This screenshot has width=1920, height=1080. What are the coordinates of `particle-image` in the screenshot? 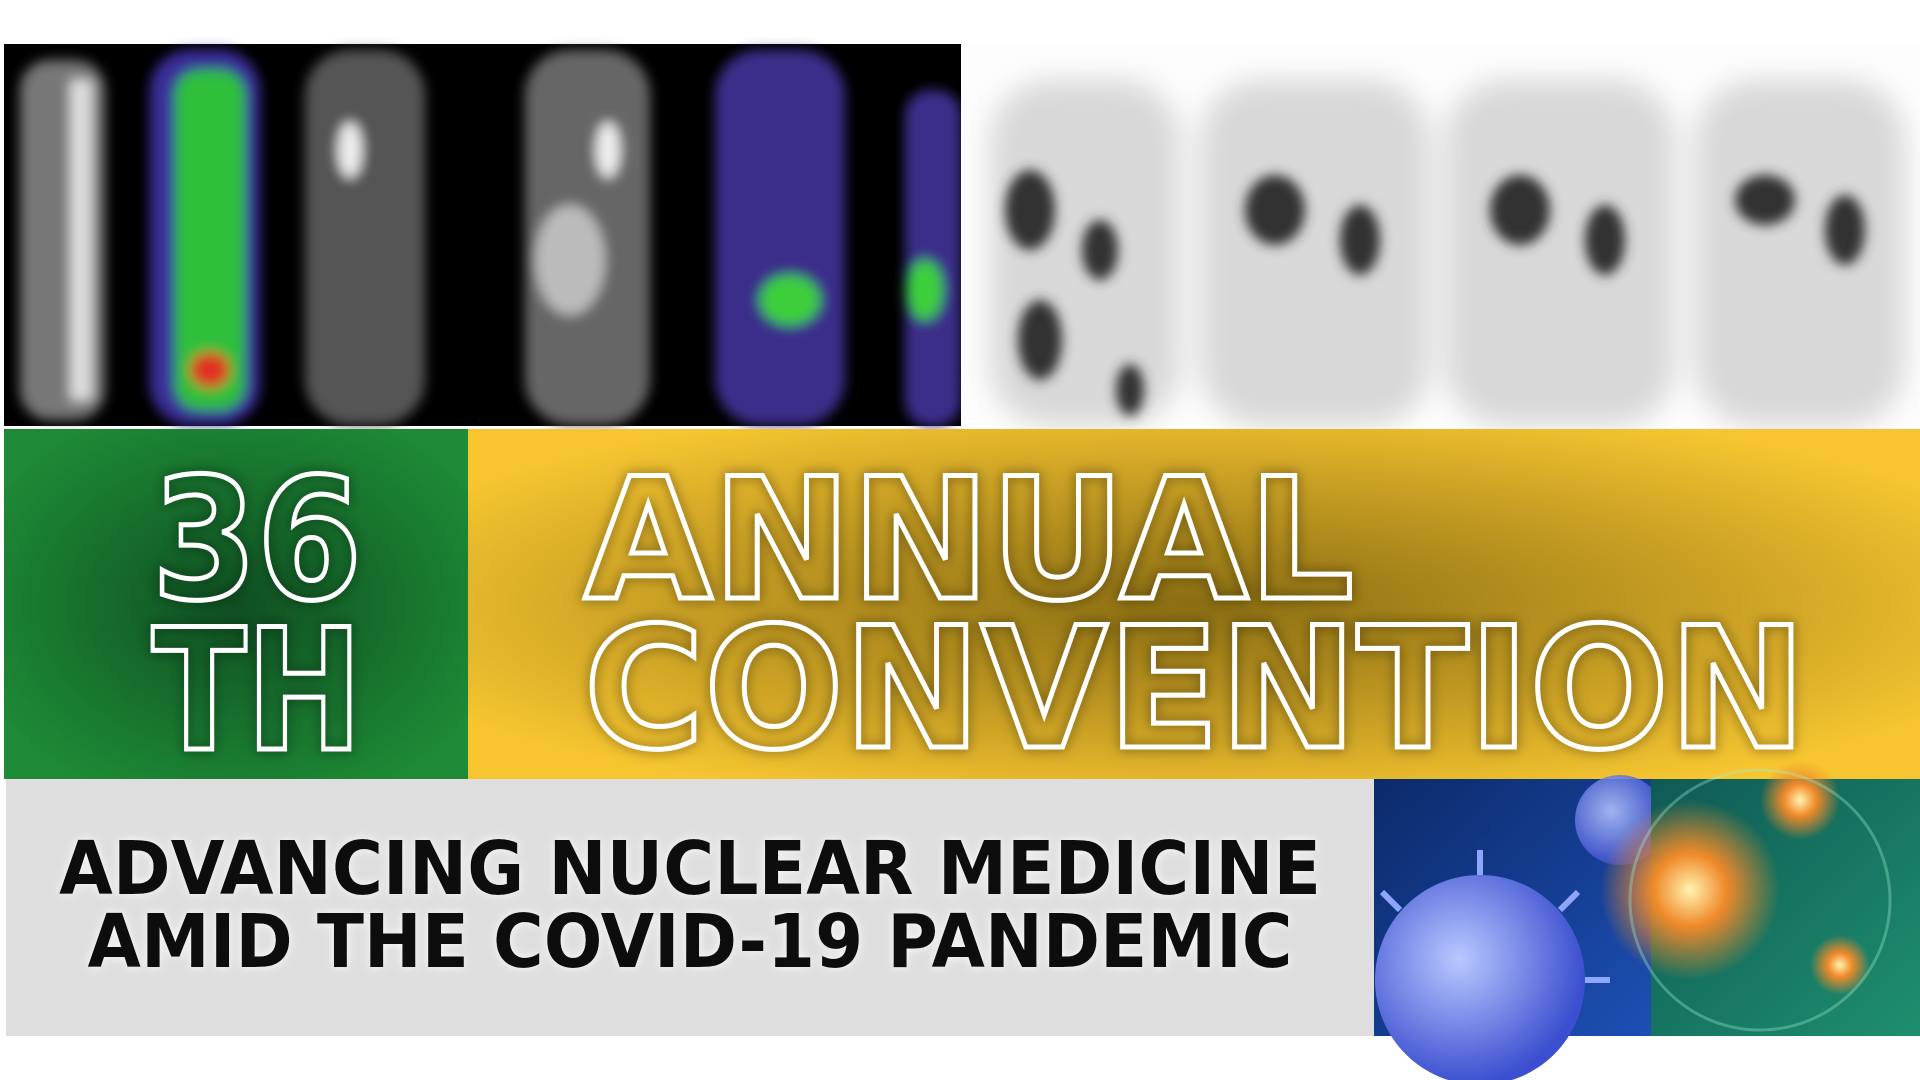 It's located at (1760, 898).